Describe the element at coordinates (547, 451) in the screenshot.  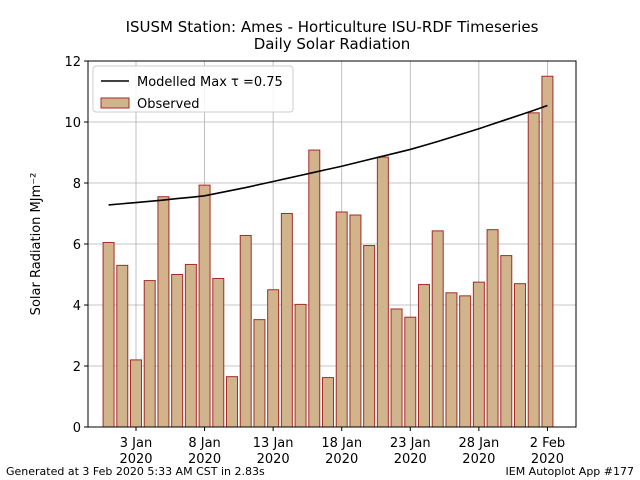
I see `x-tick-label: 2 Feb 2020` at that location.